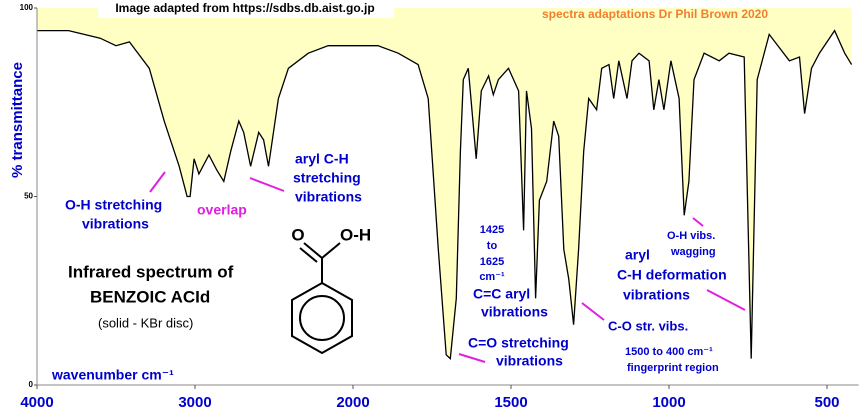 This screenshot has height=415, width=860. Describe the element at coordinates (322, 159) in the screenshot. I see `annotation: aryl C-H` at that location.